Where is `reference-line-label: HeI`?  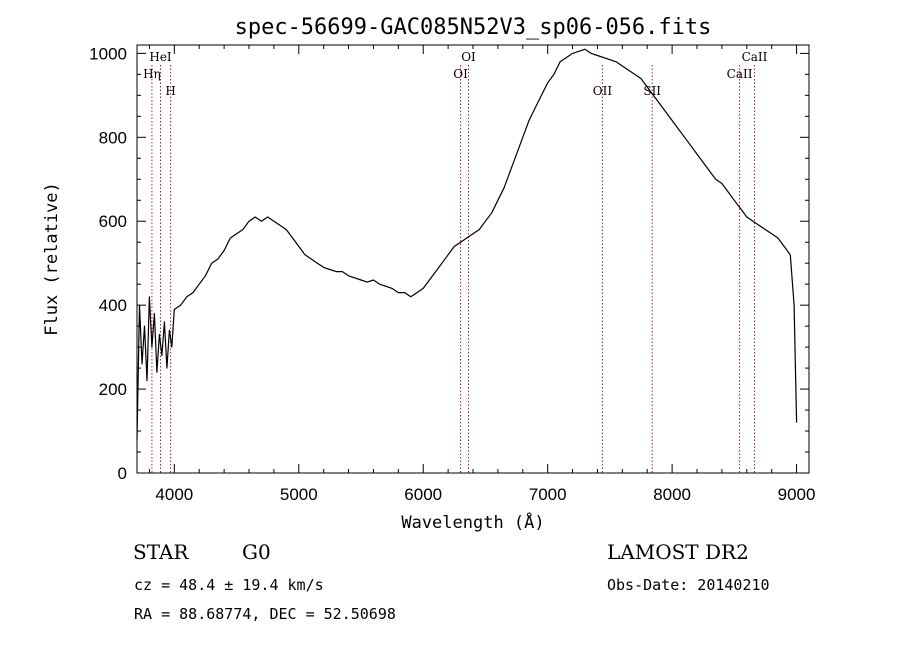 reference-line-label: HeI is located at coordinates (160, 57).